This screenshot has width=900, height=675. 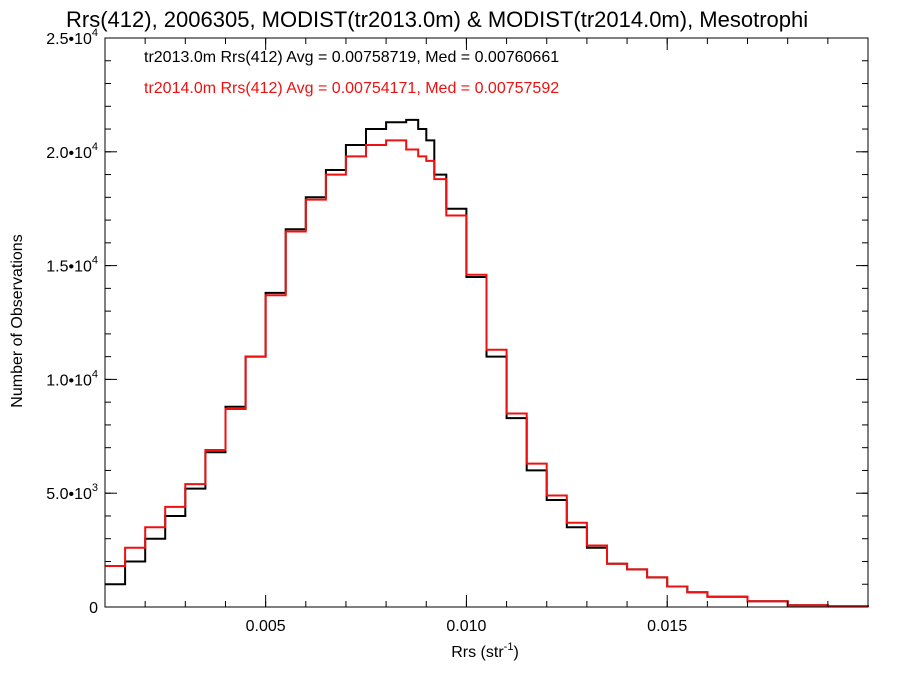 I want to click on x-tick-label: 0.005, so click(x=266, y=626).